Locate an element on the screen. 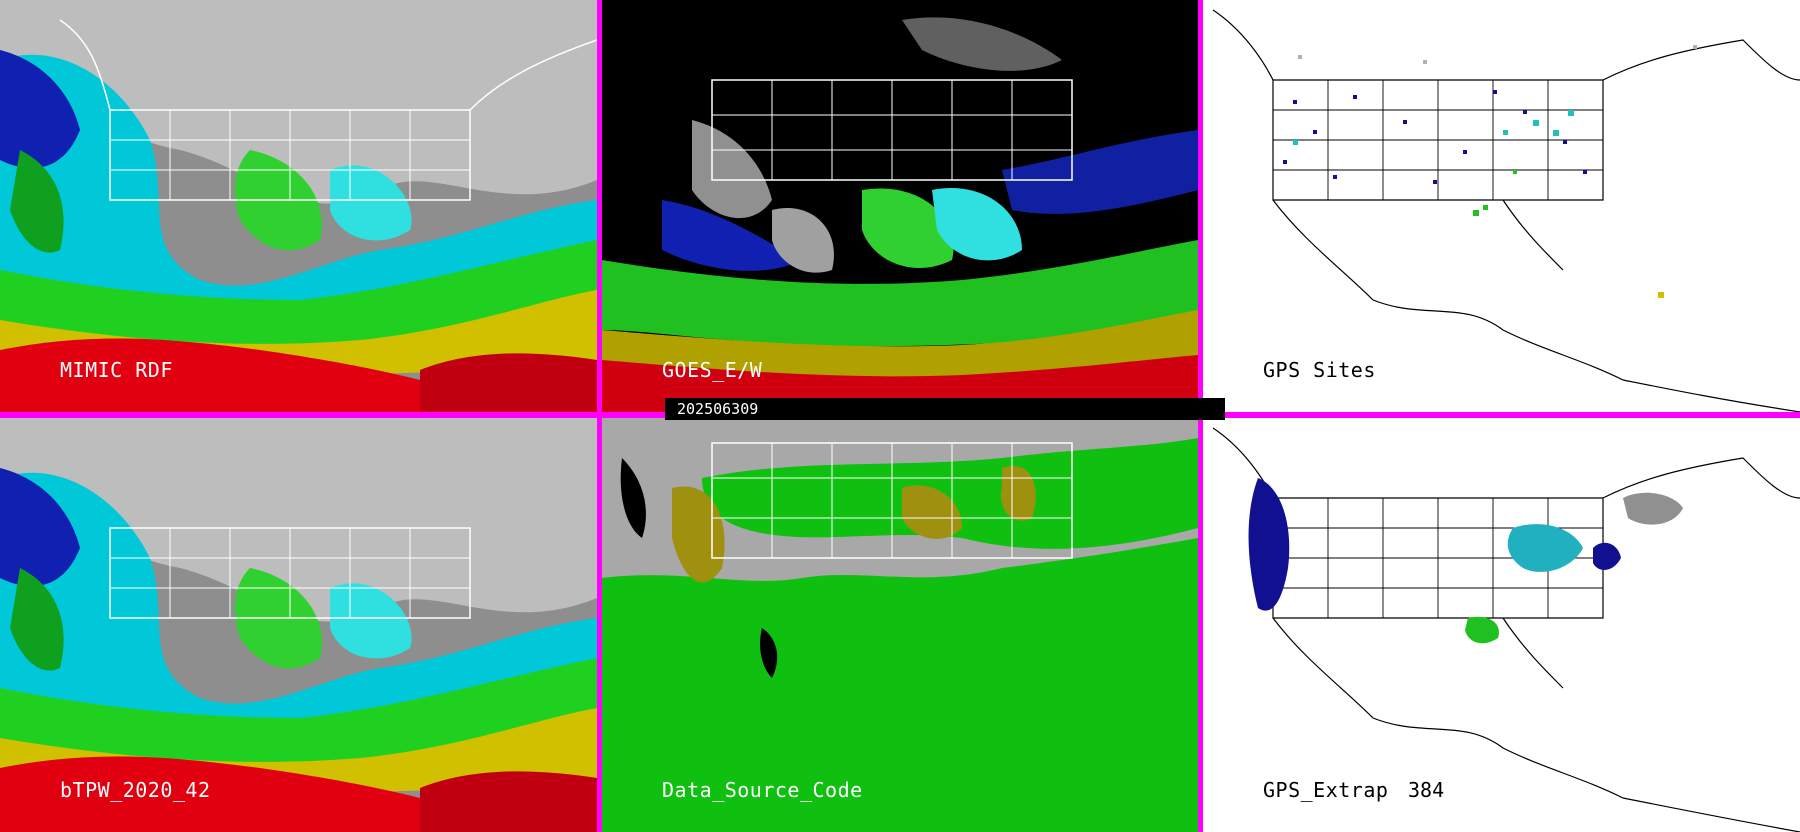 The image size is (1800, 832). gps-sites-label: GPS Sites is located at coordinates (1319, 370).